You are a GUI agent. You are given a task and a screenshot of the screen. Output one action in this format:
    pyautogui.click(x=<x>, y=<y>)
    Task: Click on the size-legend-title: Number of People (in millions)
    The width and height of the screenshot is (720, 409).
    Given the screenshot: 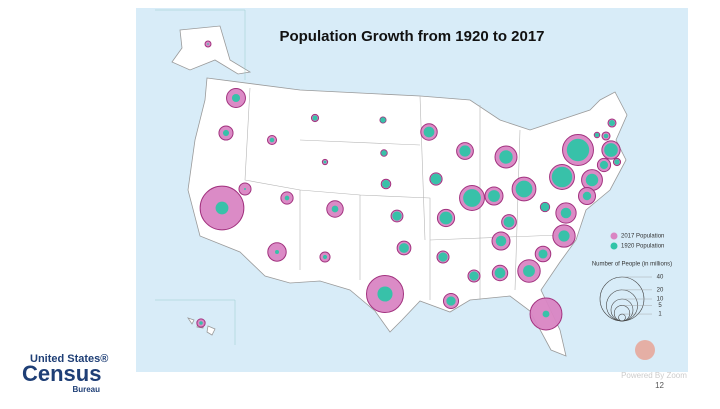 What is the action you would take?
    pyautogui.click(x=632, y=265)
    